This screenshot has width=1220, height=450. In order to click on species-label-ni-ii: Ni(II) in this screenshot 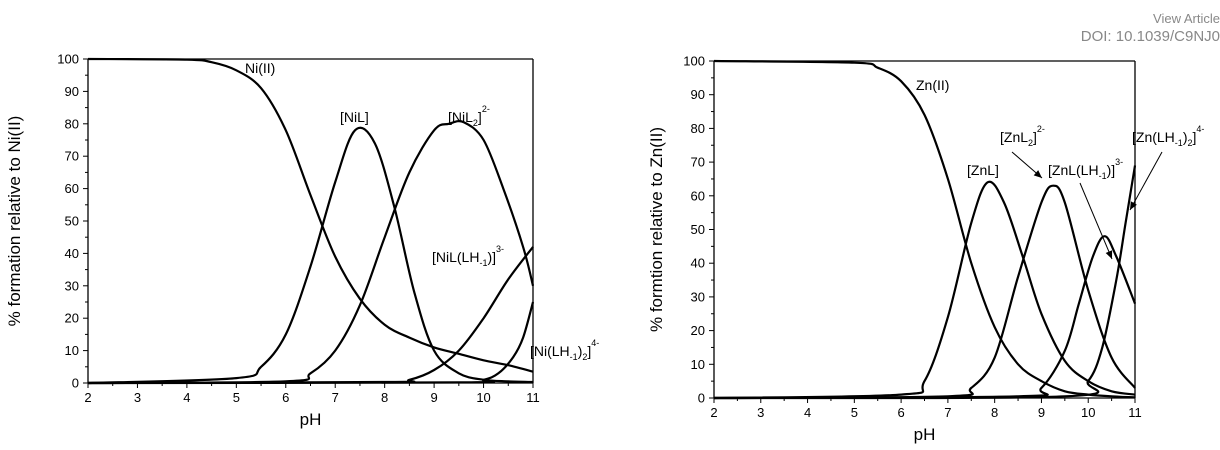, I will do `click(260, 68)`.